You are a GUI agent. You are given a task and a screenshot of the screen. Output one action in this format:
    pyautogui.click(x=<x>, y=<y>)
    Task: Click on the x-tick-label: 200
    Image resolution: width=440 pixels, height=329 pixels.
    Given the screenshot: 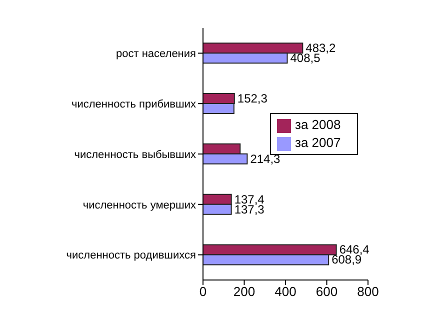 What is the action you would take?
    pyautogui.click(x=244, y=292)
    